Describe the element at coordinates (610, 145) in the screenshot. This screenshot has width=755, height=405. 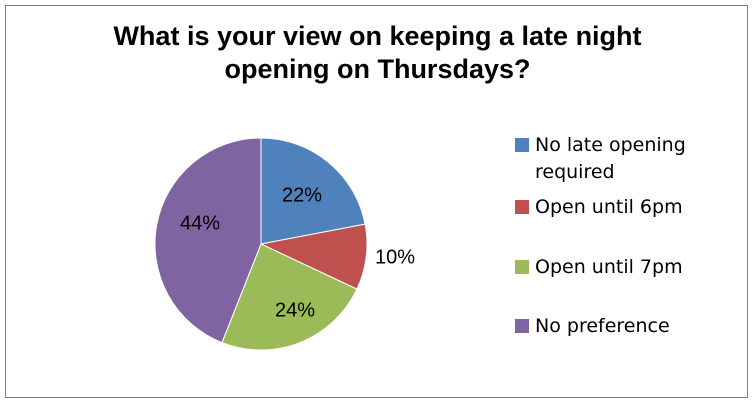
I see `legend-label-0-line-1: No late opening` at that location.